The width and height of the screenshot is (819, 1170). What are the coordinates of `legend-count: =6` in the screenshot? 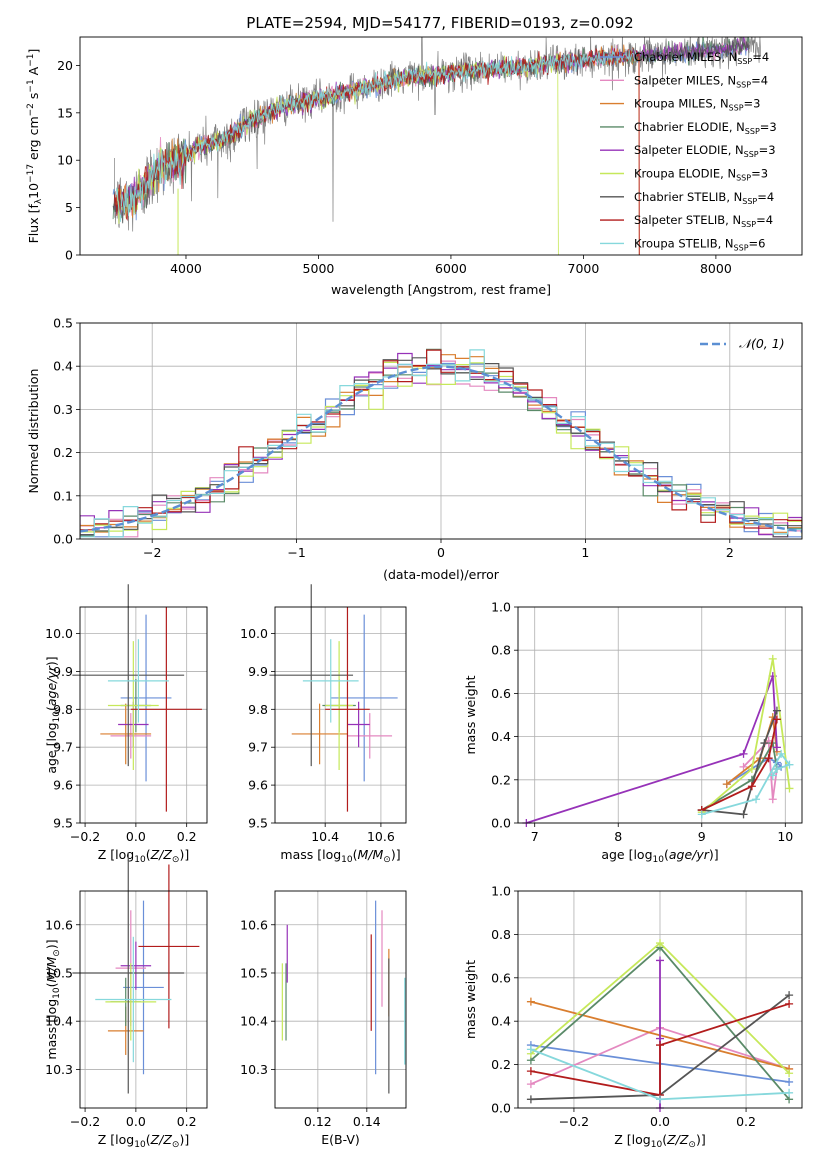 It's located at (757, 243).